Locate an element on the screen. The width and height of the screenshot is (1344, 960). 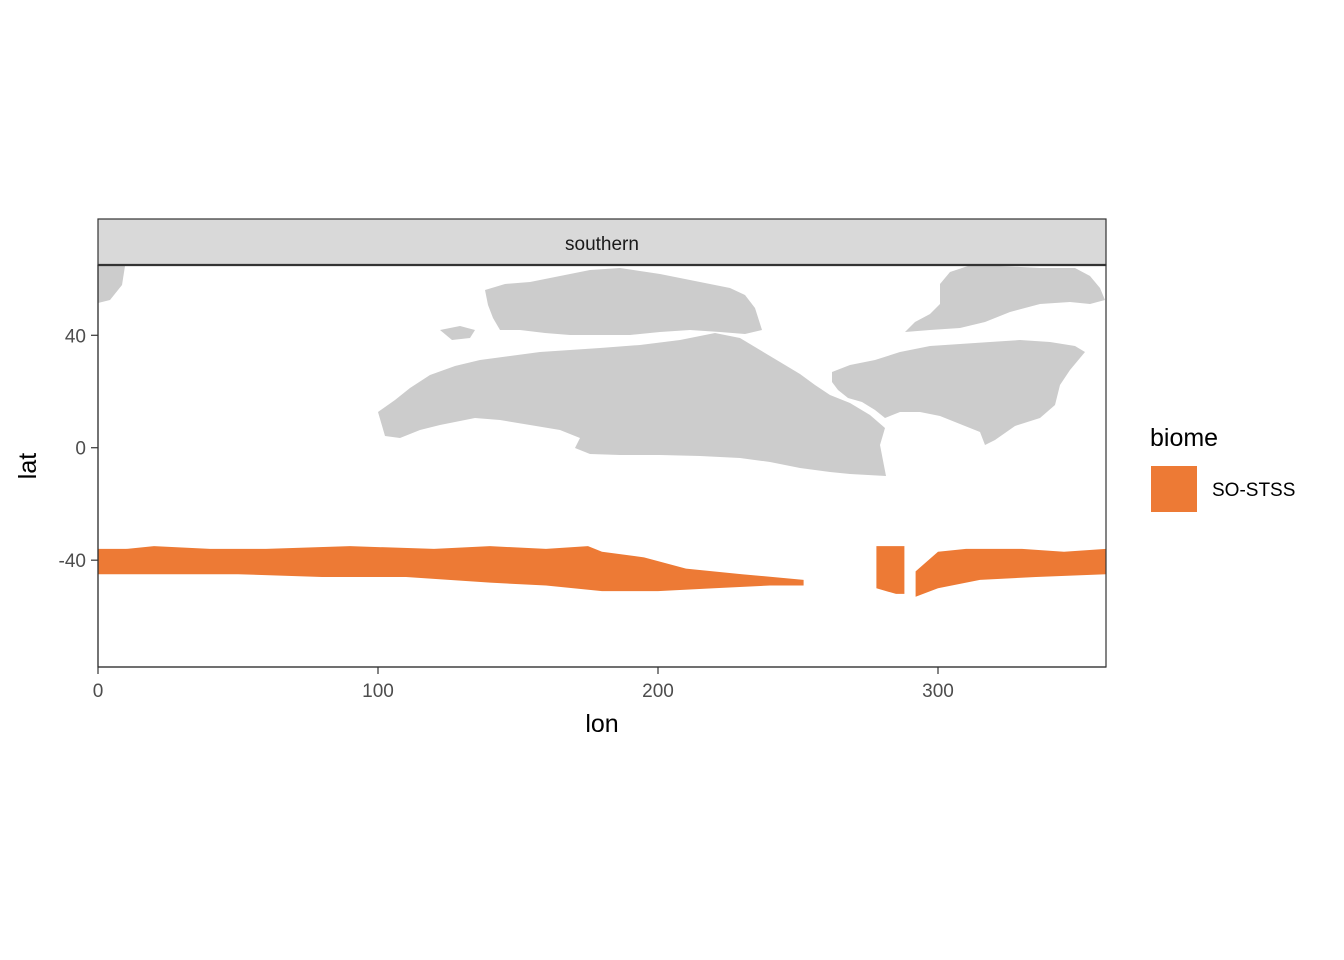
y-tick-label: 40 is located at coordinates (75, 336).